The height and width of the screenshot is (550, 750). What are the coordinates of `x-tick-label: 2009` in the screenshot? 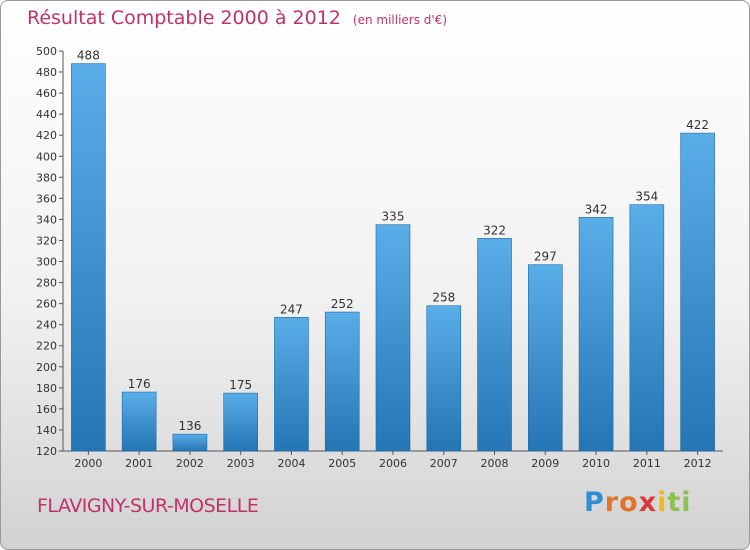 It's located at (545, 463).